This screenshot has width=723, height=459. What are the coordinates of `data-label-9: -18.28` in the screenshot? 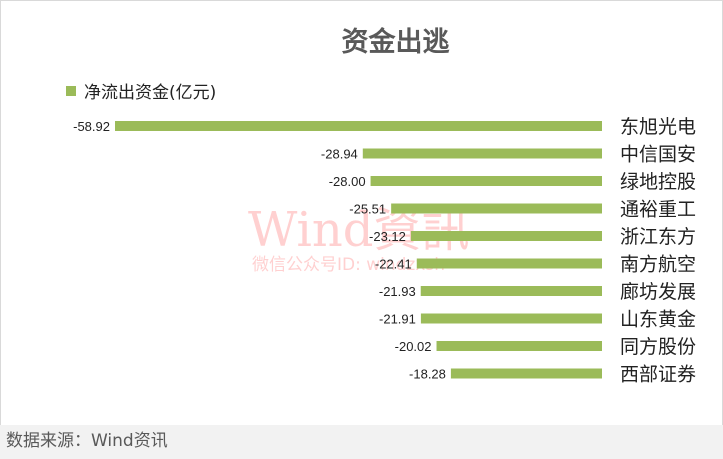 It's located at (427, 374).